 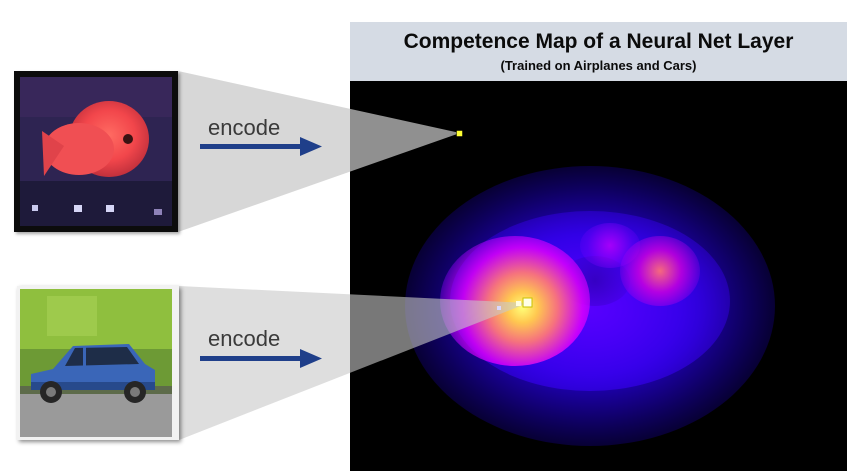 What do you see at coordinates (244, 127) in the screenshot?
I see `encode-label-top: encode` at bounding box center [244, 127].